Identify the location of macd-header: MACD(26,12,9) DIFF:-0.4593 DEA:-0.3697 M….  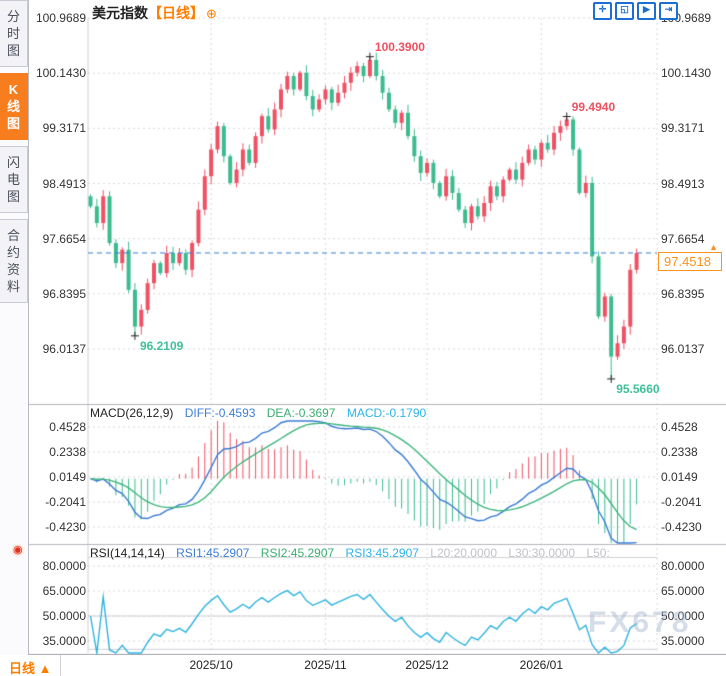
(258, 413).